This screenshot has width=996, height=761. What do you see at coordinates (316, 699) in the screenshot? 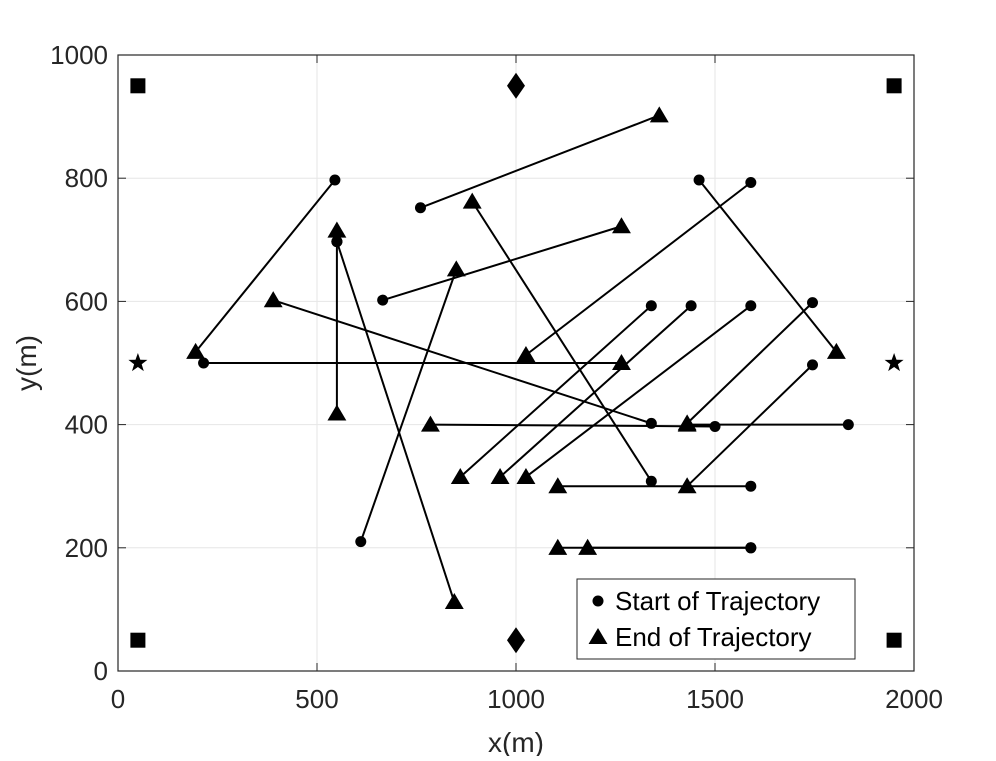
I see `x-tick-label: 500` at bounding box center [316, 699].